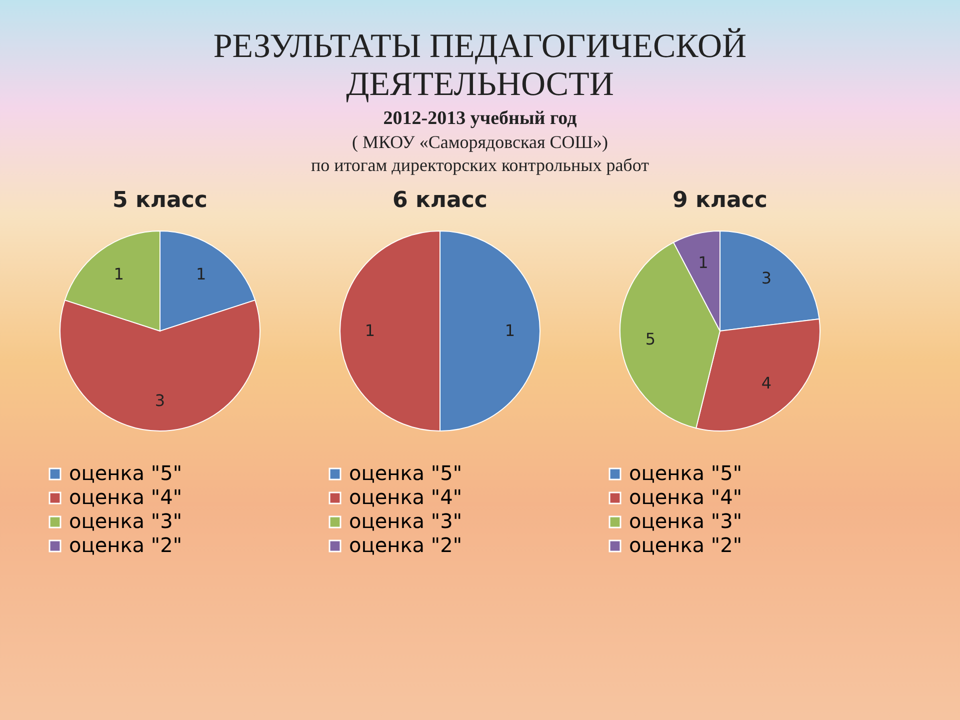 This screenshot has height=720, width=960. Describe the element at coordinates (650, 338) in the screenshot. I see `data-label: 5` at that location.